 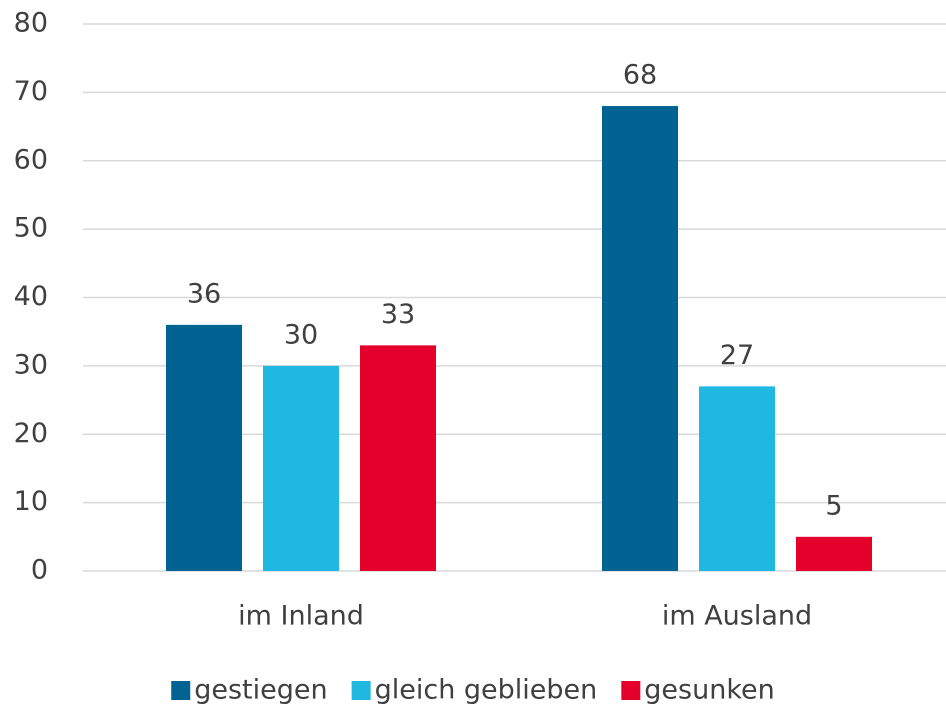 I want to click on y-tick-label: 70, so click(x=31, y=91).